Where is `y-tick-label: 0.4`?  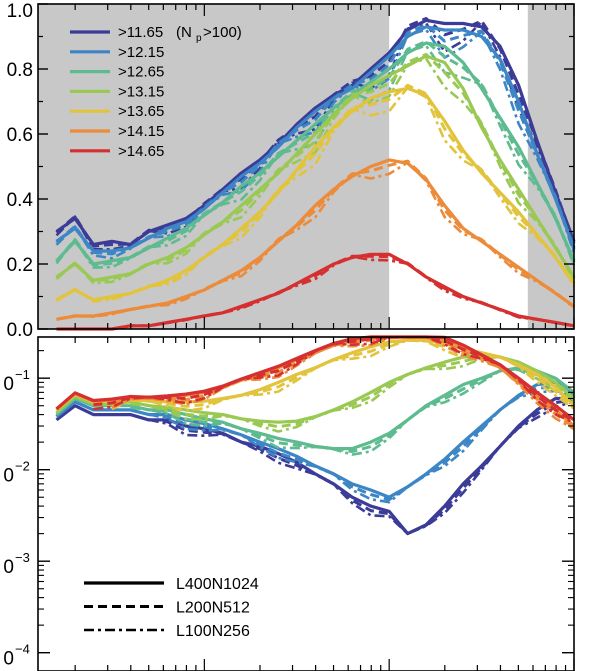 y-tick-label: 0.4 is located at coordinates (20, 200).